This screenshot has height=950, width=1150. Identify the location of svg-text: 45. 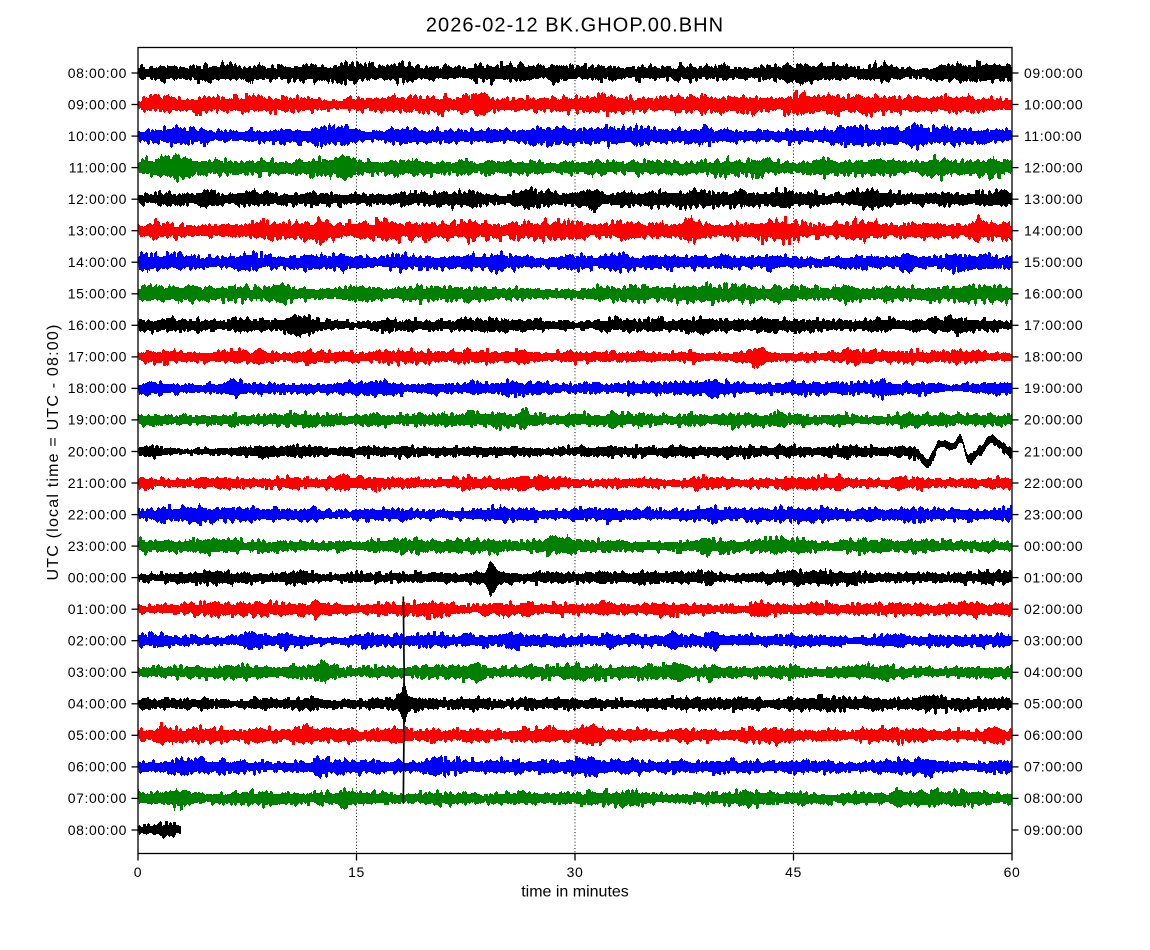
(793, 872).